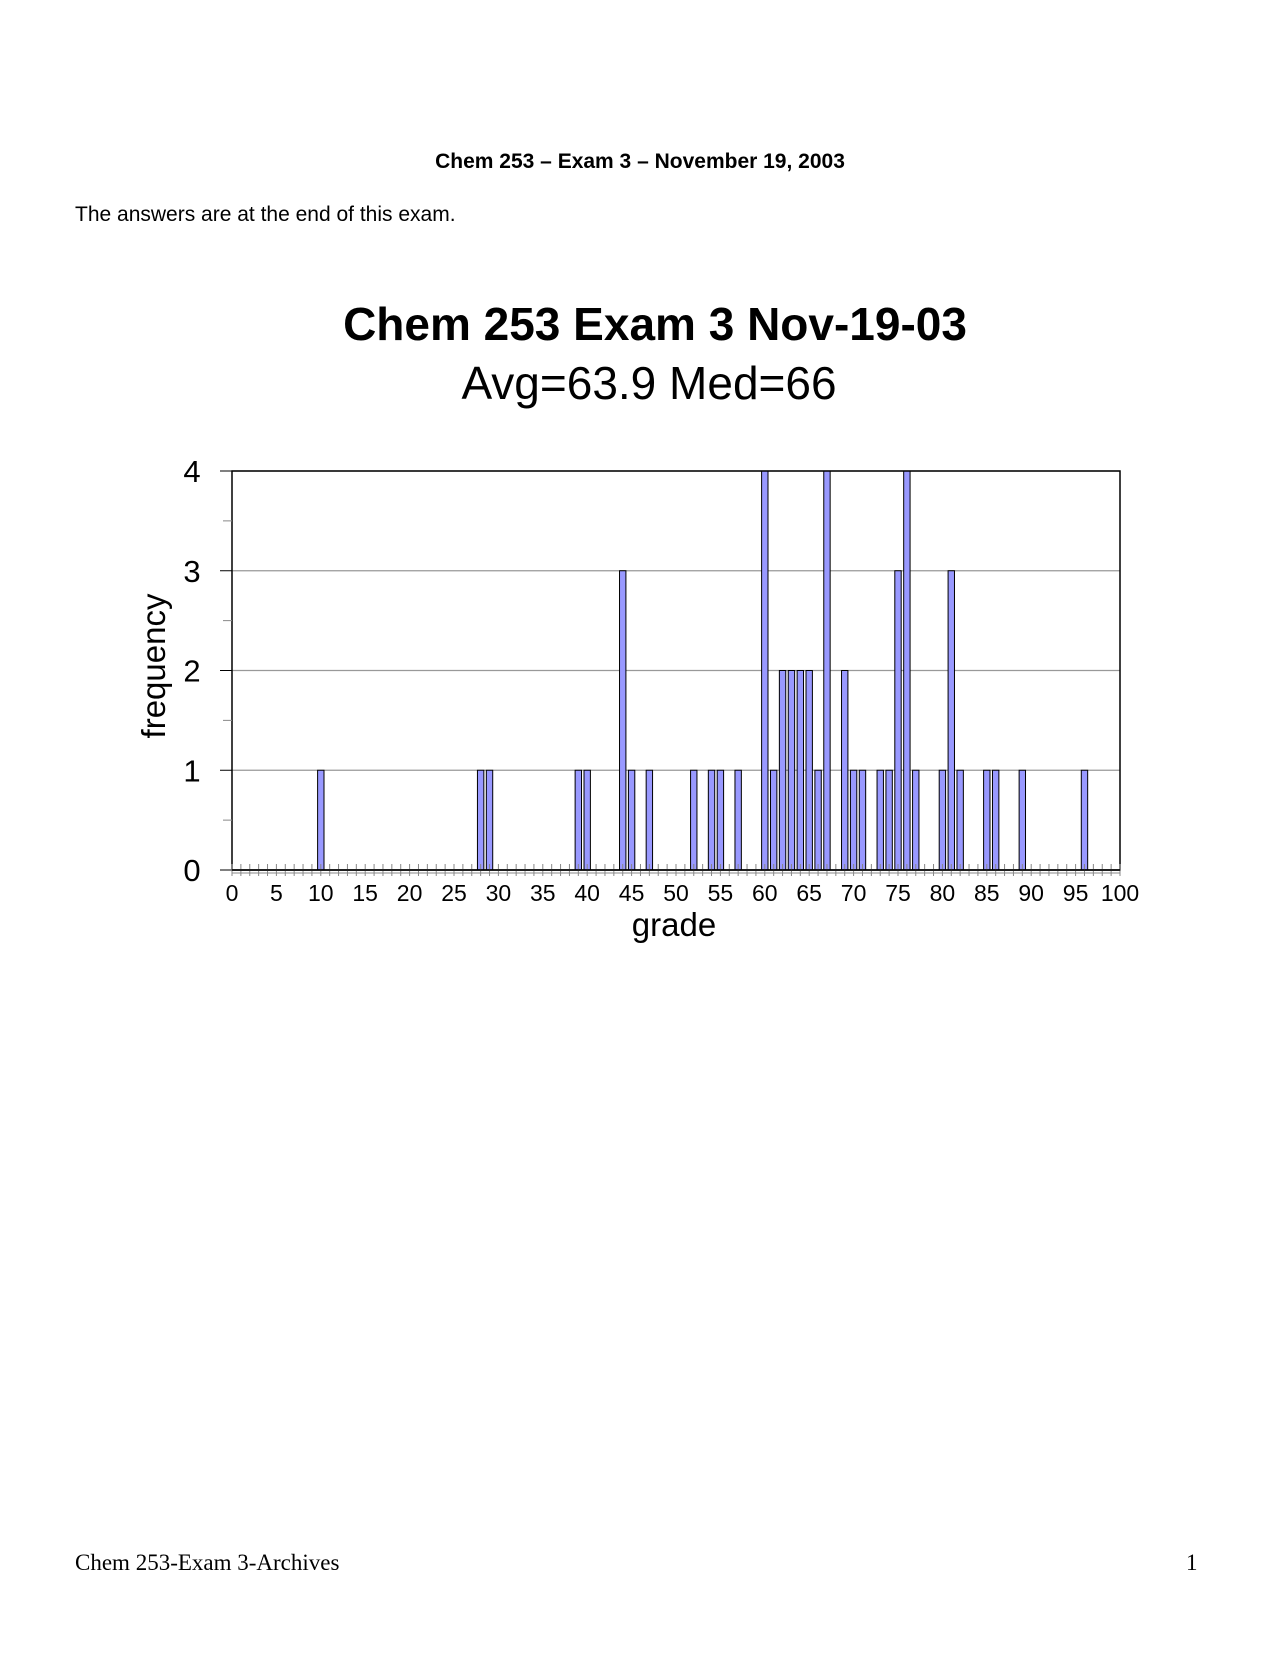 The width and height of the screenshot is (1280, 1656). Describe the element at coordinates (191, 471) in the screenshot. I see `y-tick-label: 4` at that location.